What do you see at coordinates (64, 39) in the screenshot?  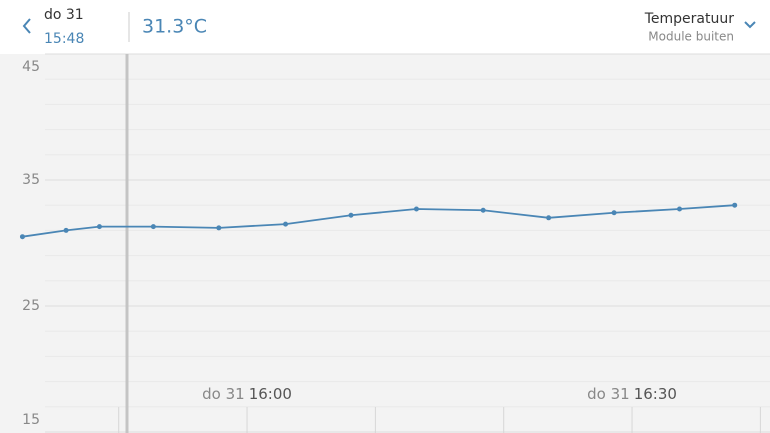 I see `header-time: 15:48` at bounding box center [64, 39].